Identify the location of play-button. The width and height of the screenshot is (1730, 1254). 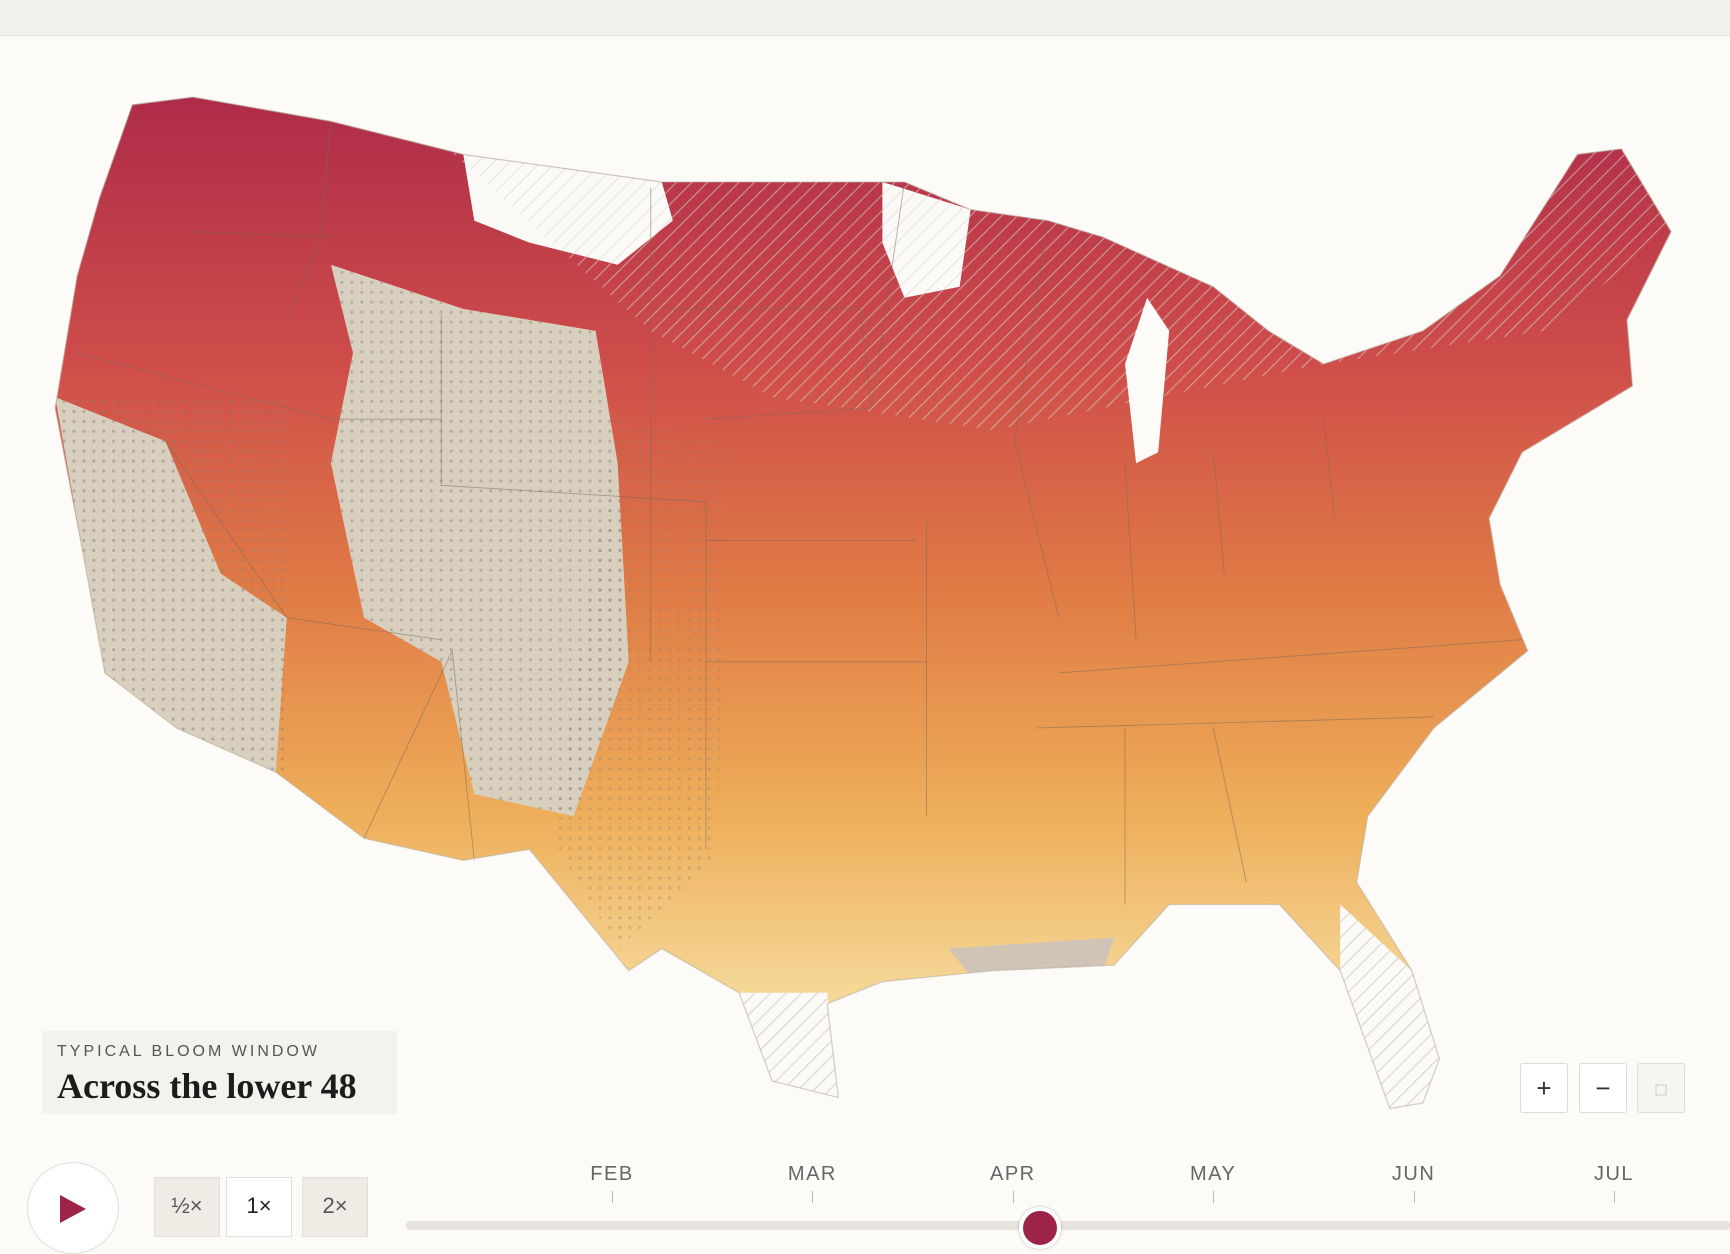
(73, 1208).